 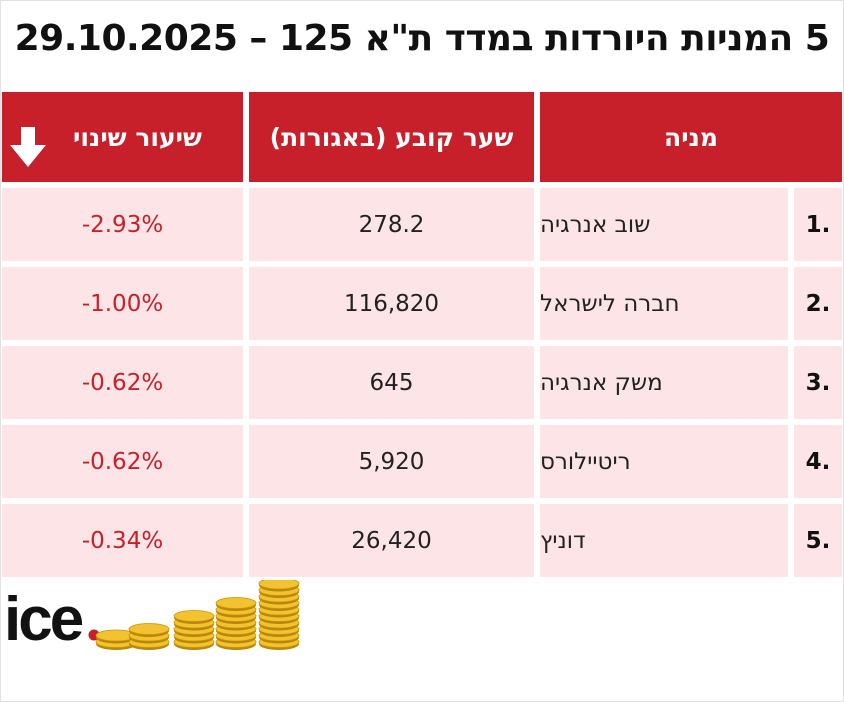 I want to click on down-arrow-icon, so click(x=28, y=147).